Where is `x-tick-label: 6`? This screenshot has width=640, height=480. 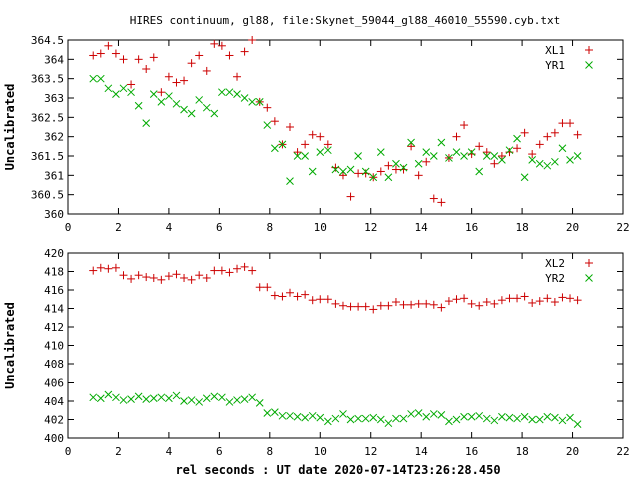
x-tick-label: 6 is located at coordinates (219, 451).